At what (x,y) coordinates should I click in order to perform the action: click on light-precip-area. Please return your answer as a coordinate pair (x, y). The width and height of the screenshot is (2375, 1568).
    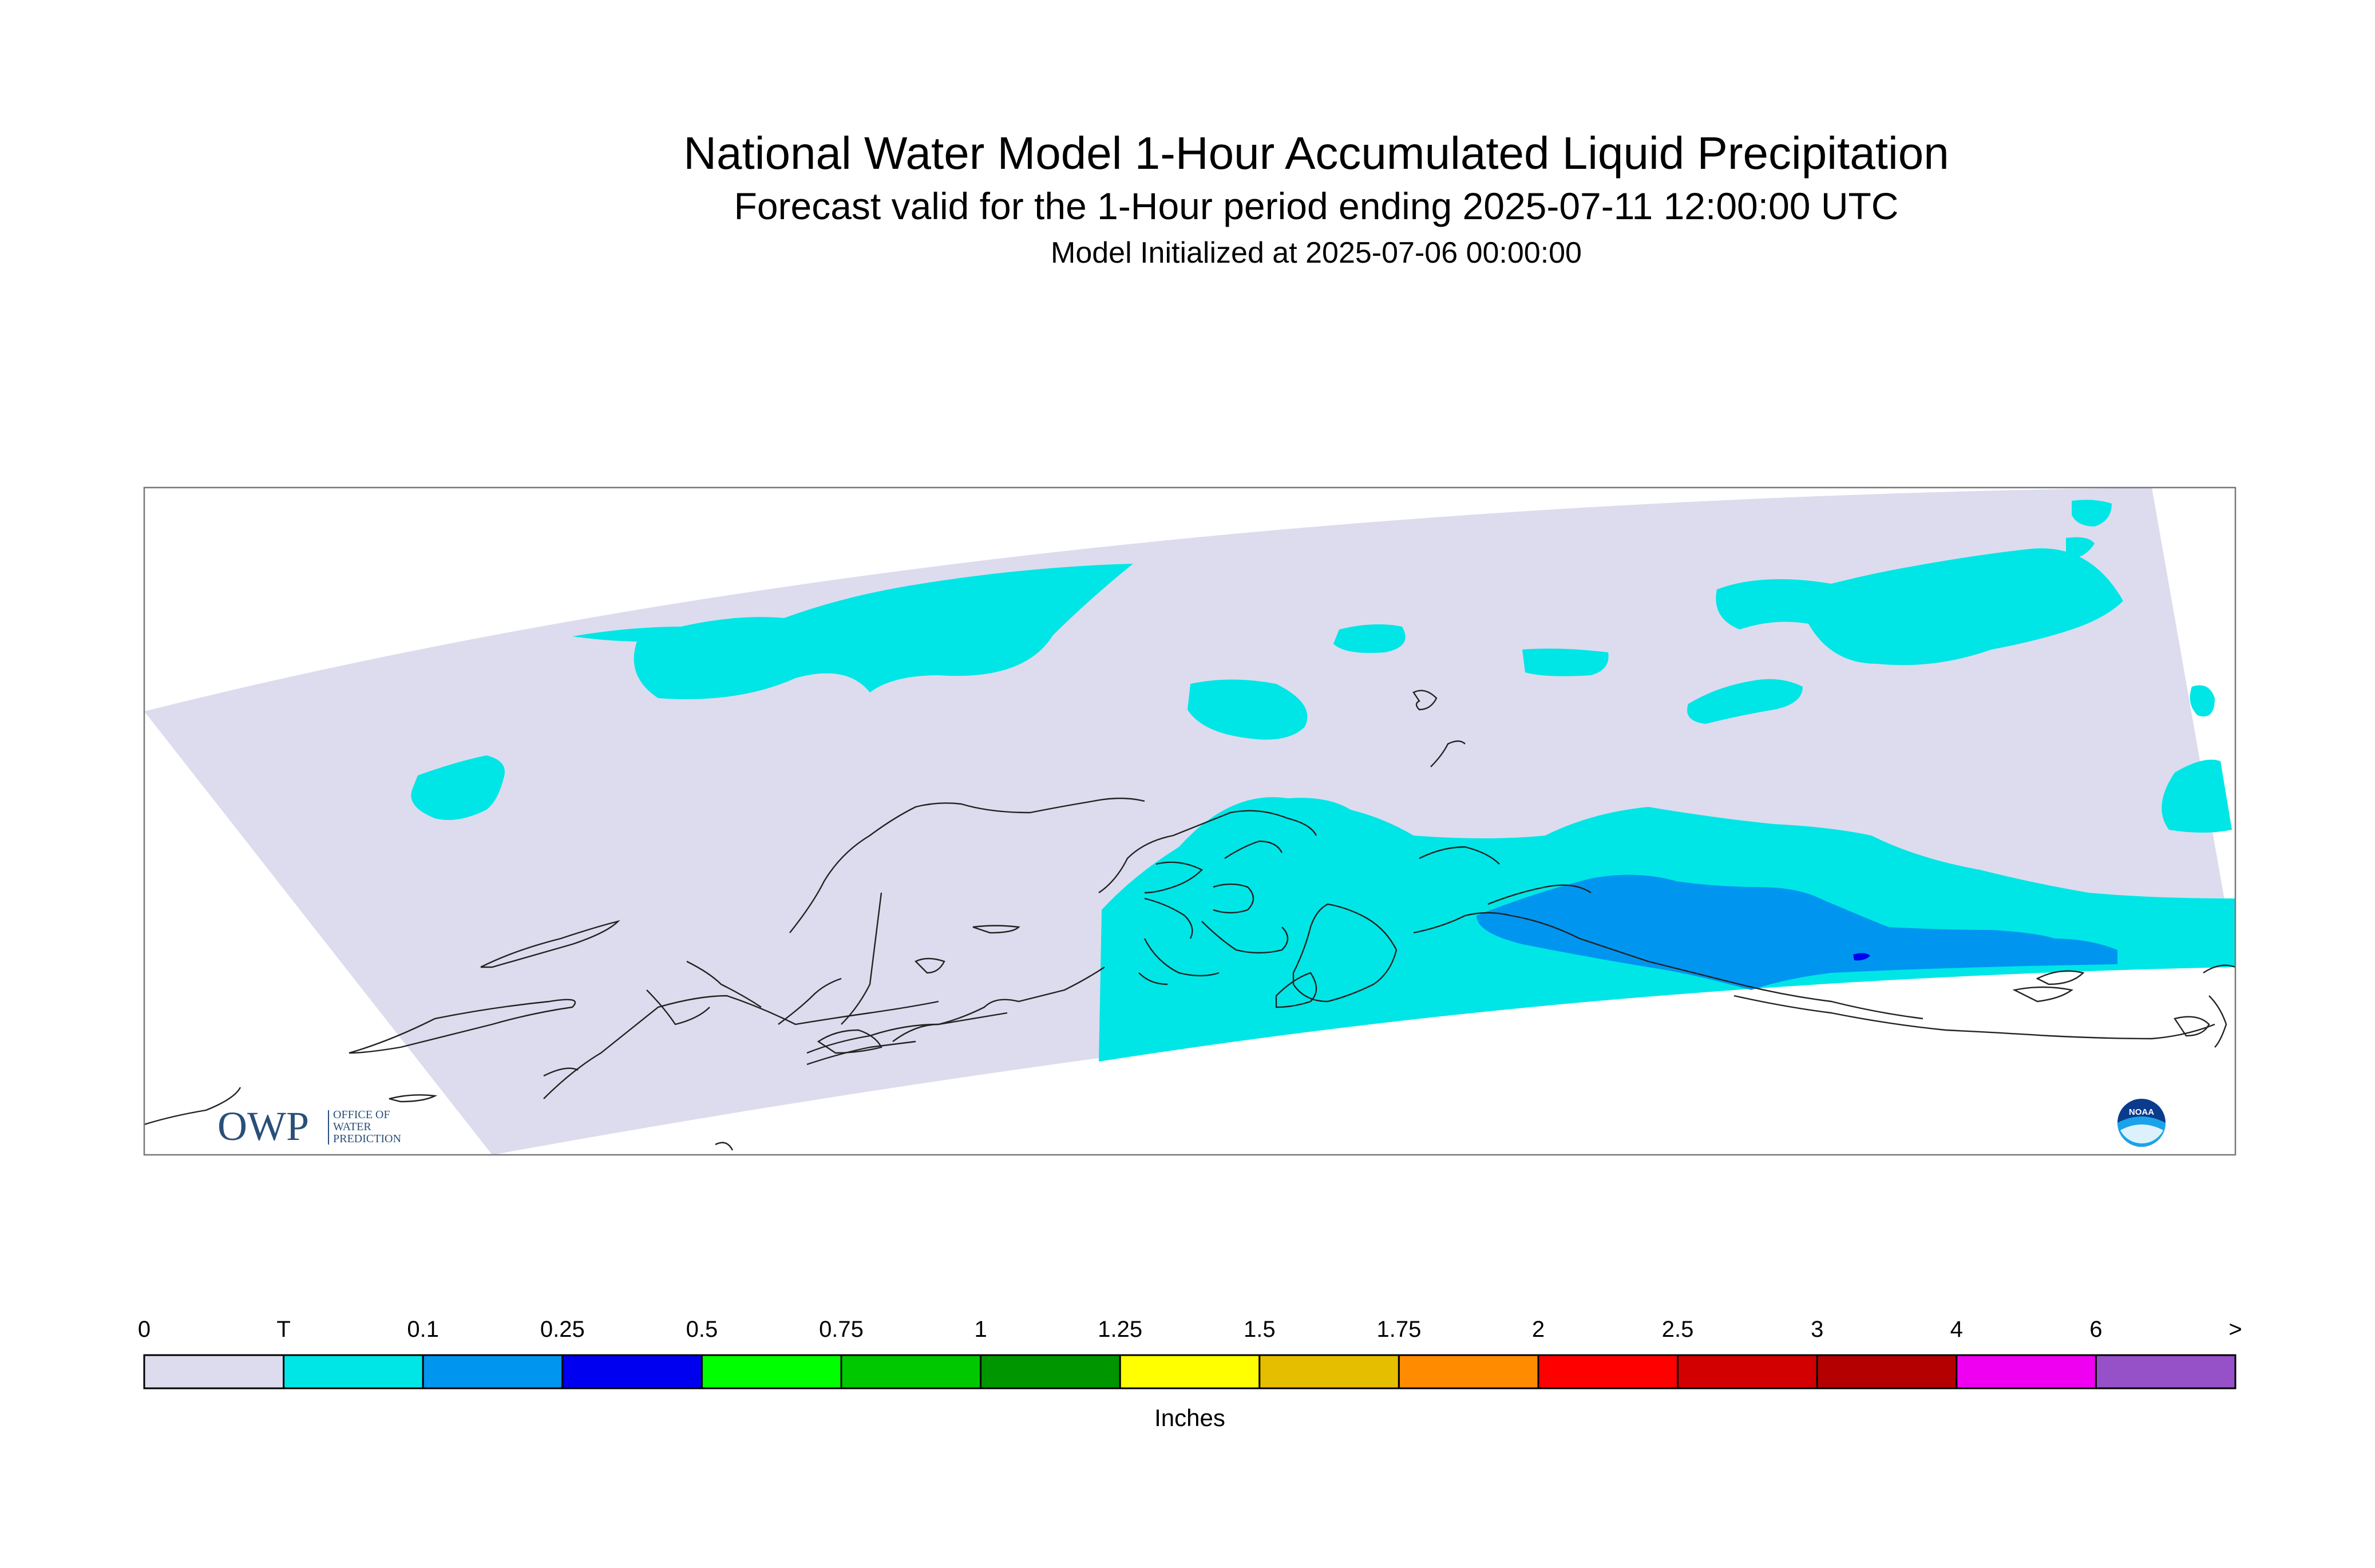
    Looking at the image, I should click on (1797, 932).